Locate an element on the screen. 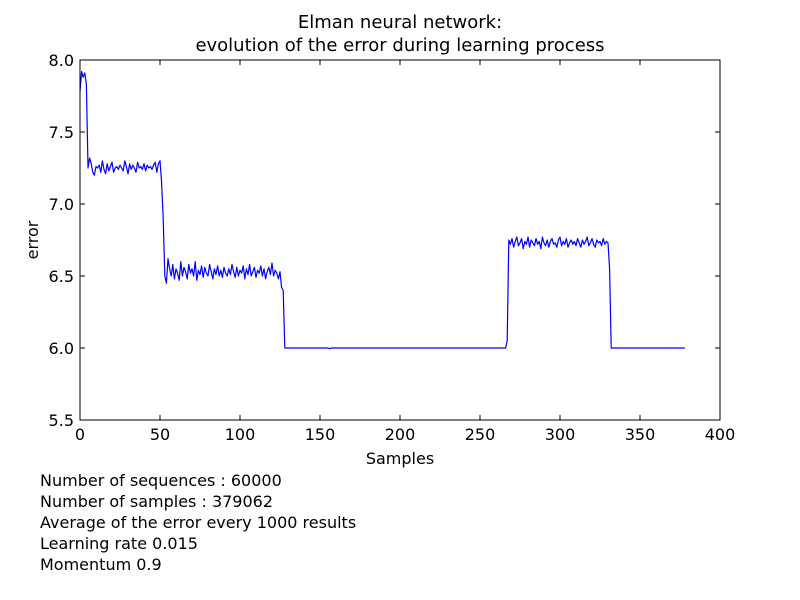 This screenshot has height=600, width=800. y-tick-label: 6.5 is located at coordinates (61, 276).